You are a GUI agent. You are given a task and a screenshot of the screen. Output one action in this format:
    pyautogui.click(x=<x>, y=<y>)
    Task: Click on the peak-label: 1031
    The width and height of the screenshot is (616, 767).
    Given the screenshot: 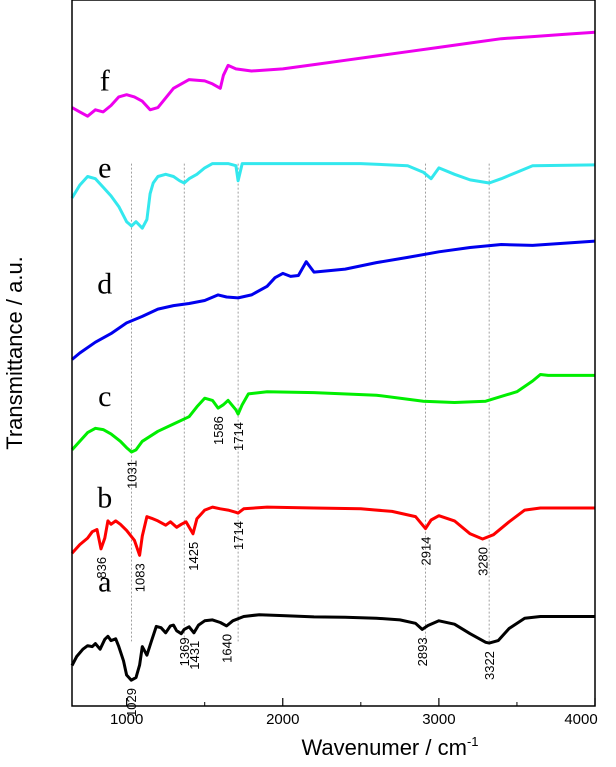 What is the action you would take?
    pyautogui.click(x=132, y=474)
    